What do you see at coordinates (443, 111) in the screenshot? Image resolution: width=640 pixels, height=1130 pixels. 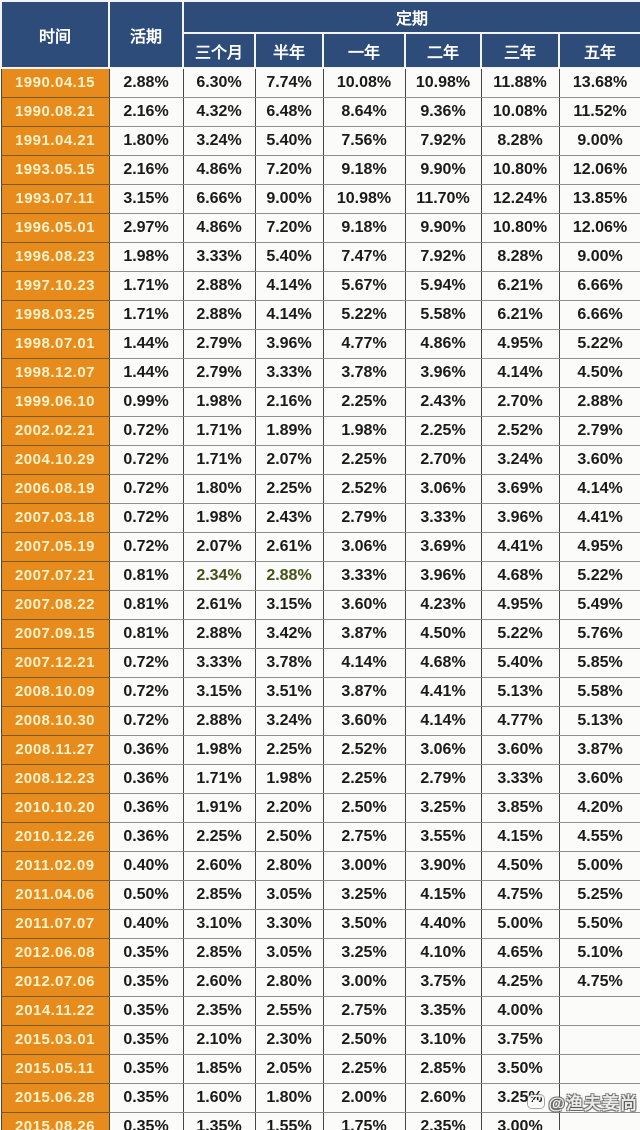 I see `rate-cell: 9.36%` at bounding box center [443, 111].